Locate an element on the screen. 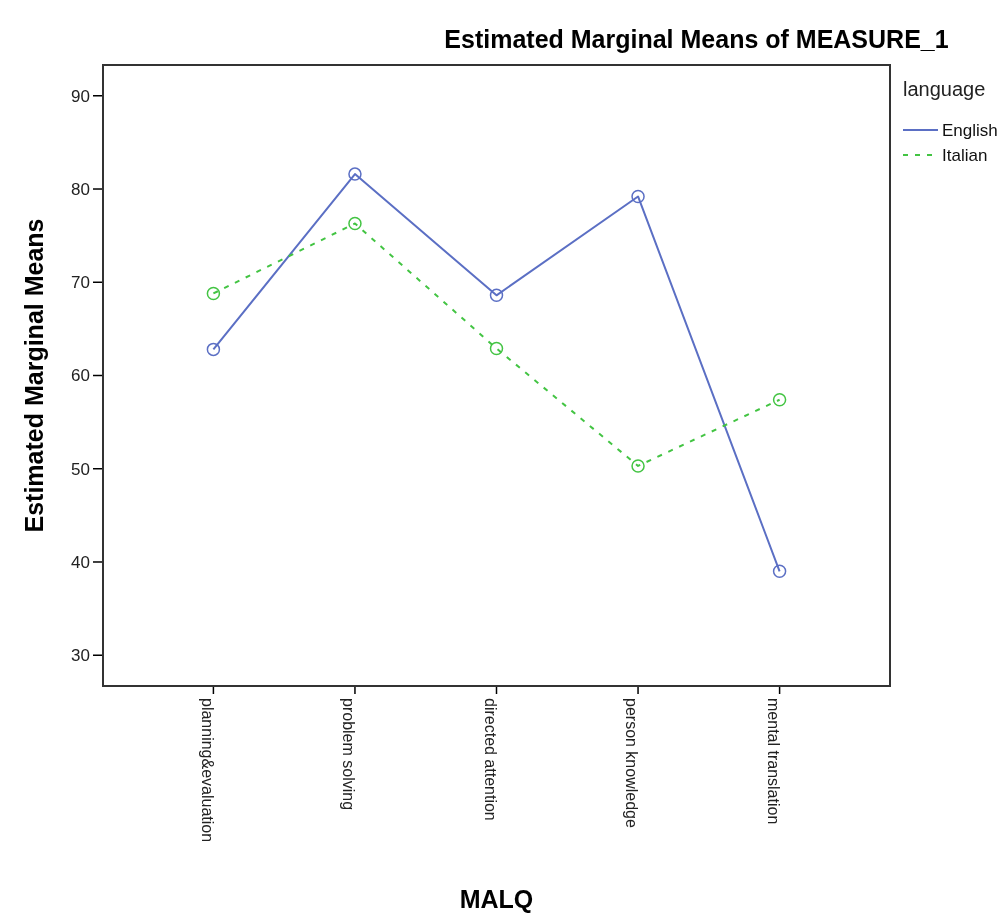 The image size is (1003, 920). x-tick-label: person knowledge is located at coordinates (632, 763).